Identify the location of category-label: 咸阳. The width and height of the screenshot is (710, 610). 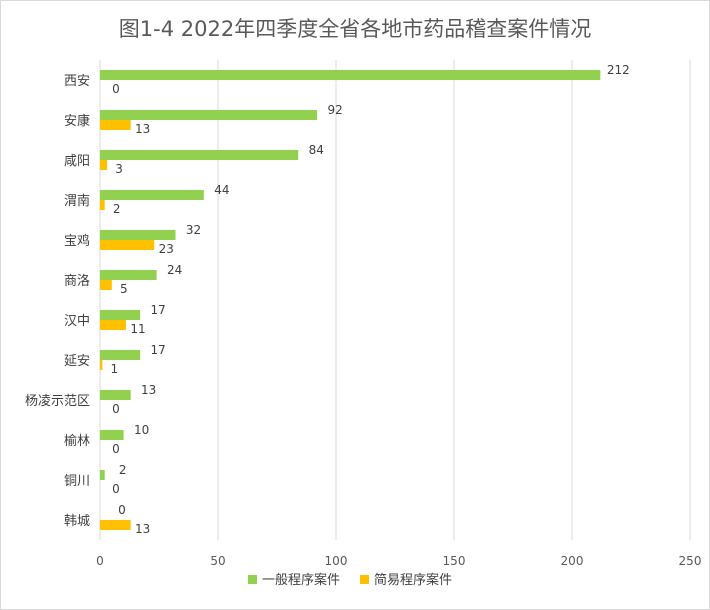
(77, 161).